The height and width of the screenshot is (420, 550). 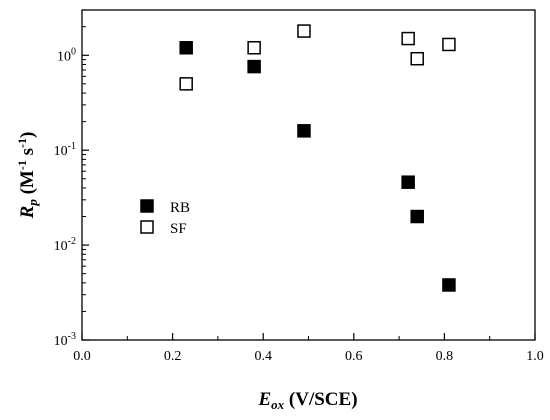 I want to click on x-axis-title-main: E, so click(x=264, y=399).